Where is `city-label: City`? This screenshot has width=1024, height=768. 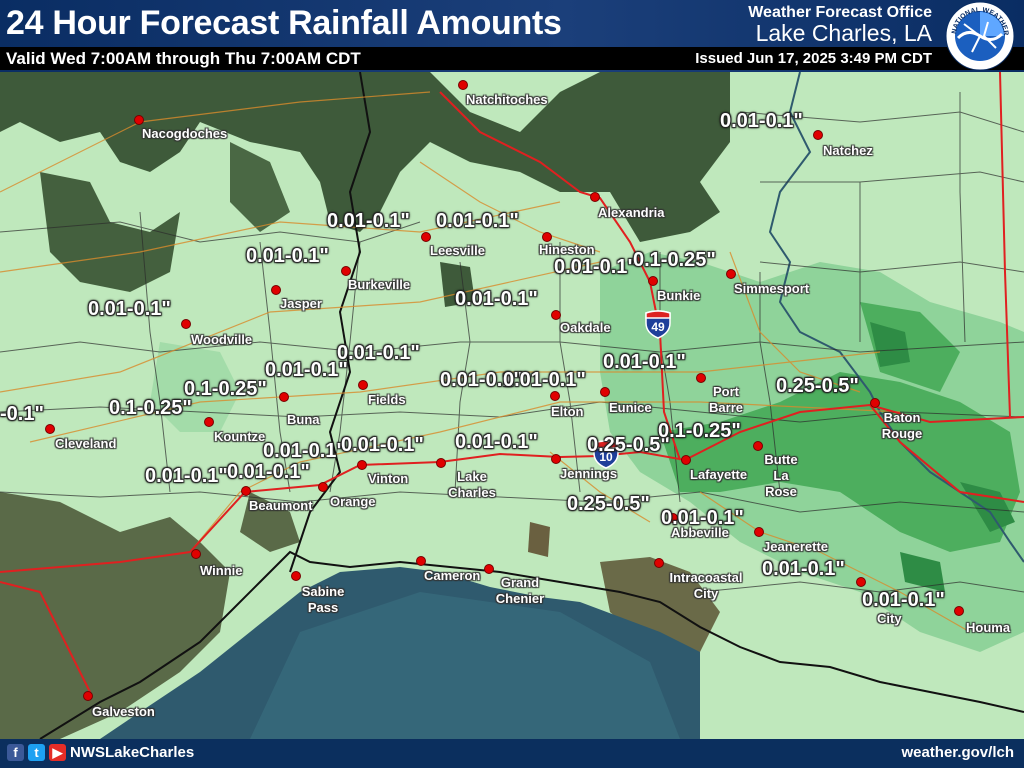 city-label: City is located at coordinates (889, 618).